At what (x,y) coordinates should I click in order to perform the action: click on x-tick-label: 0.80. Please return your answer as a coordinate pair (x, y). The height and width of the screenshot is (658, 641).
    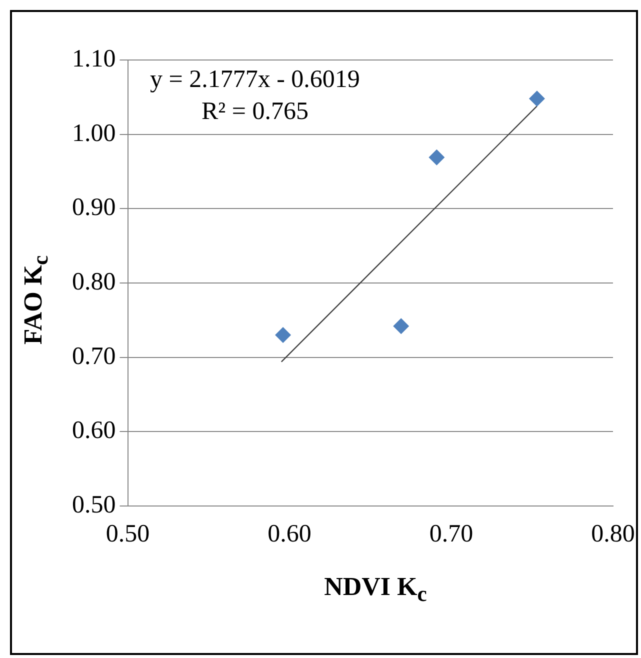
    Looking at the image, I should click on (613, 534).